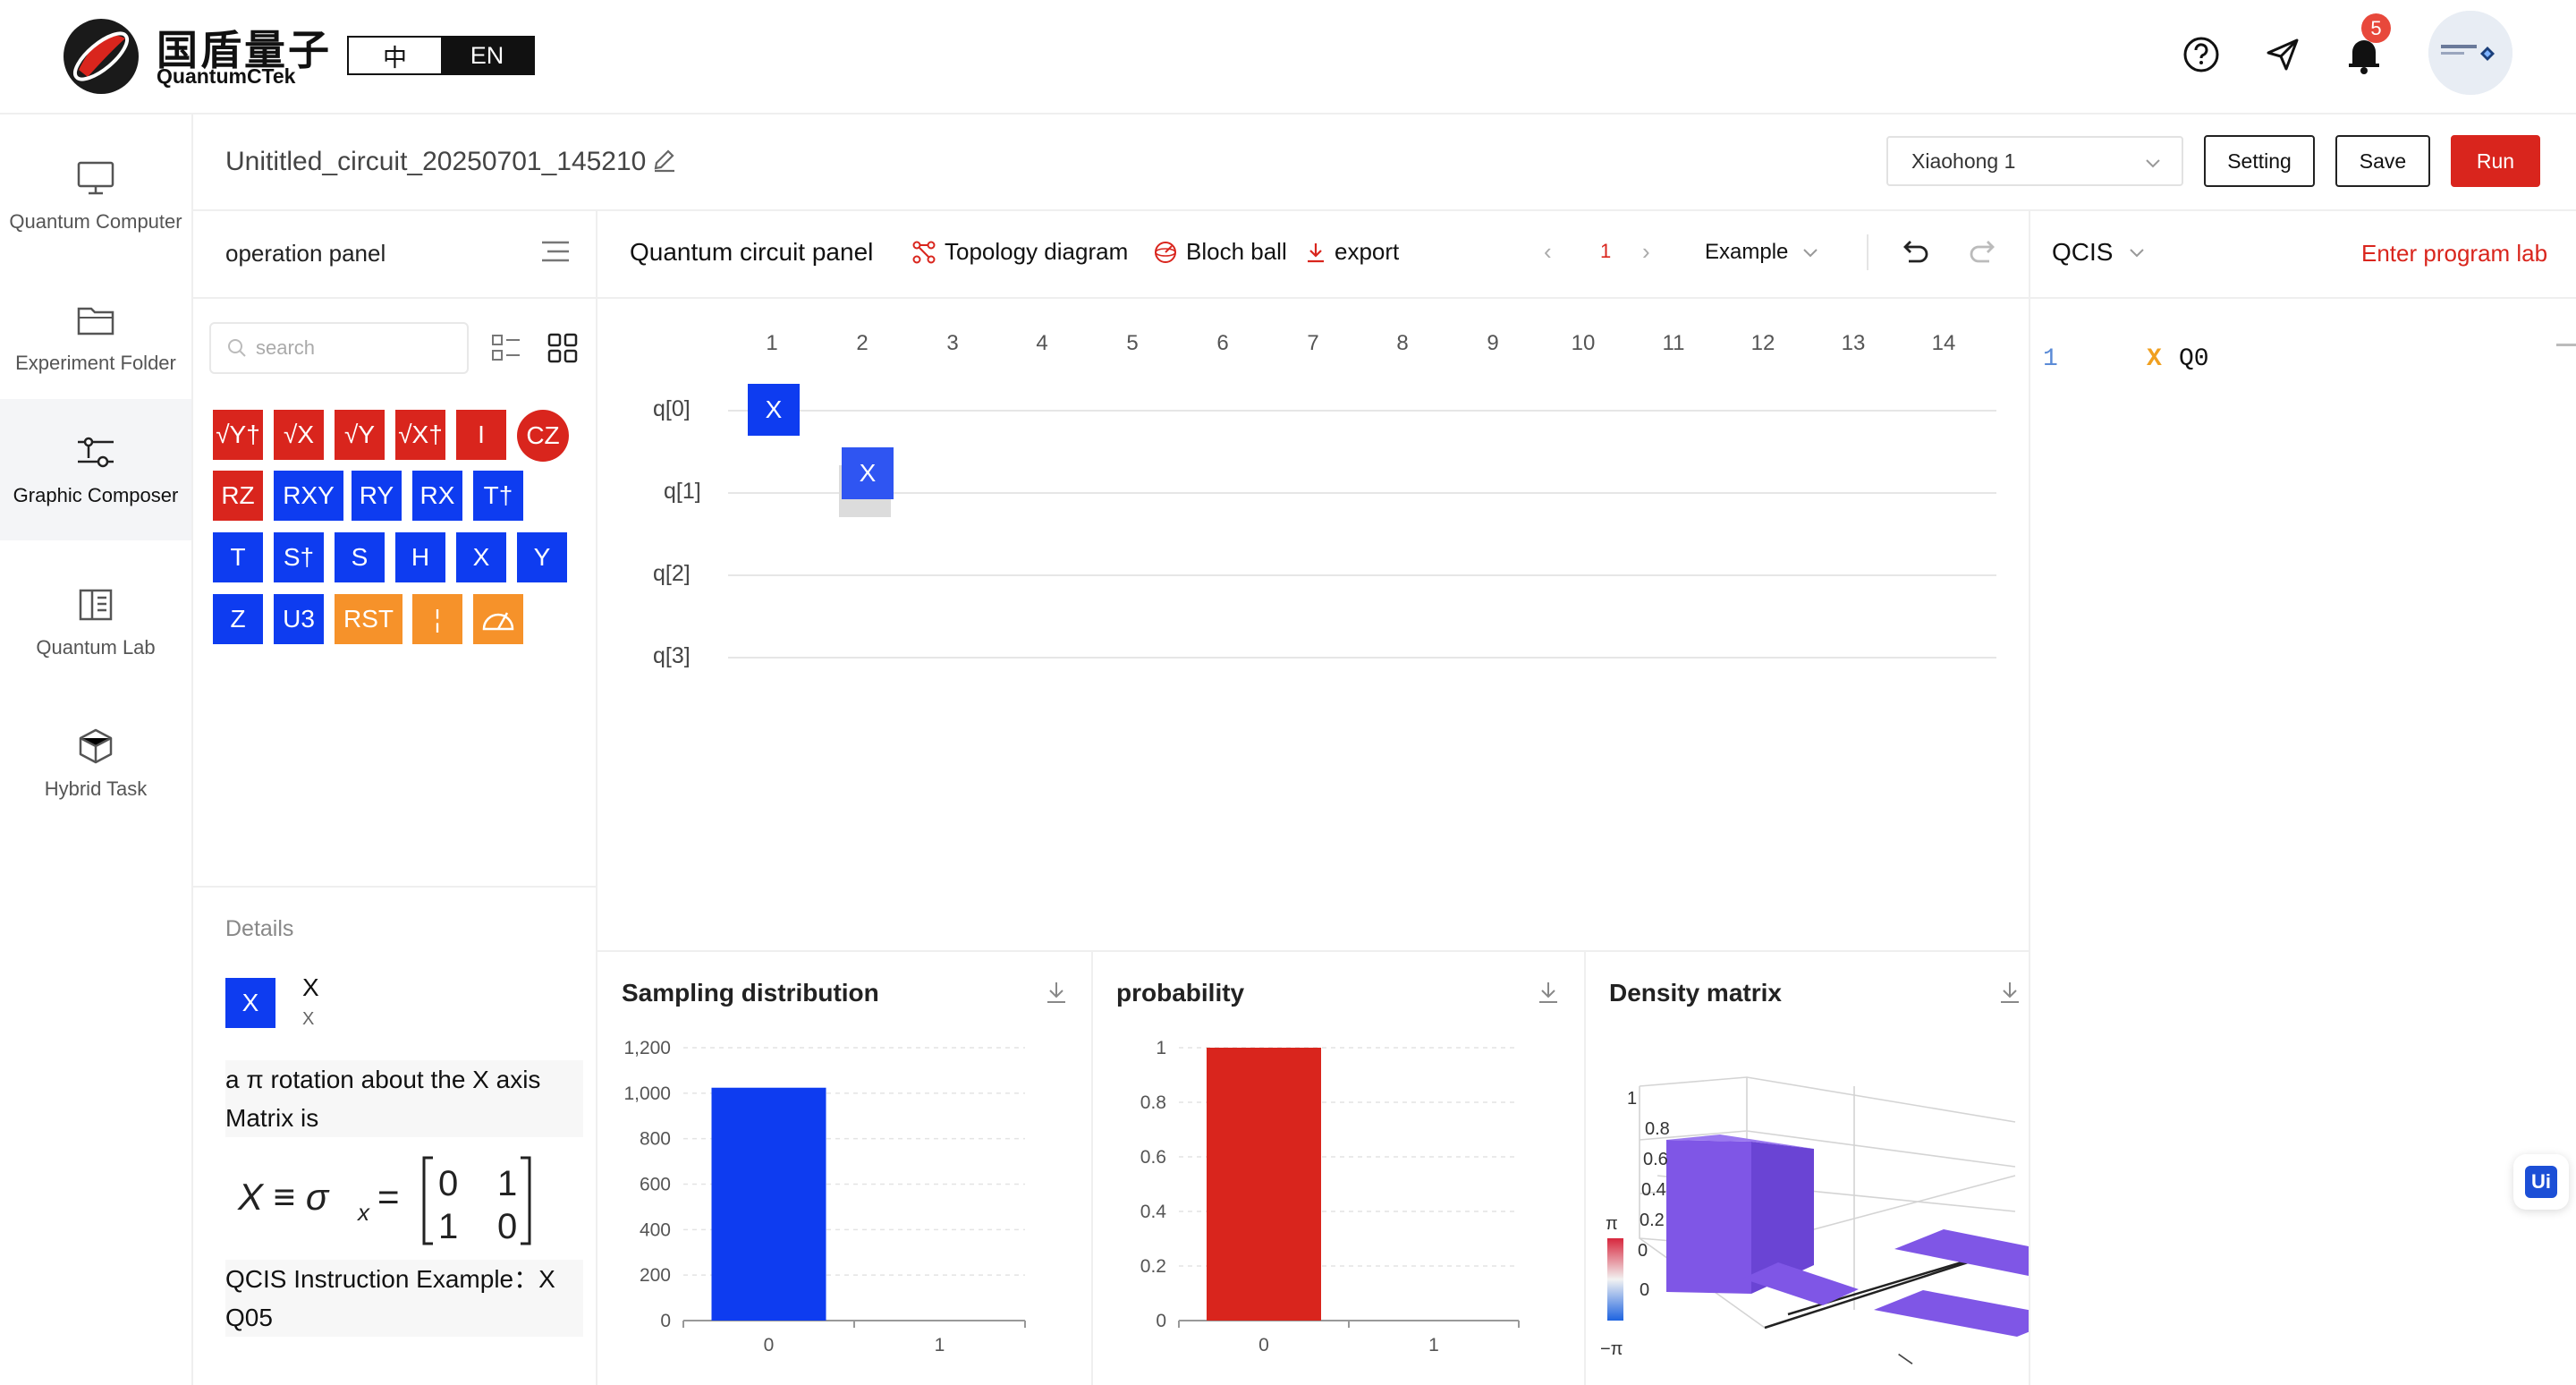 The height and width of the screenshot is (1385, 2576). I want to click on chevron-down-icon, so click(2153, 163).